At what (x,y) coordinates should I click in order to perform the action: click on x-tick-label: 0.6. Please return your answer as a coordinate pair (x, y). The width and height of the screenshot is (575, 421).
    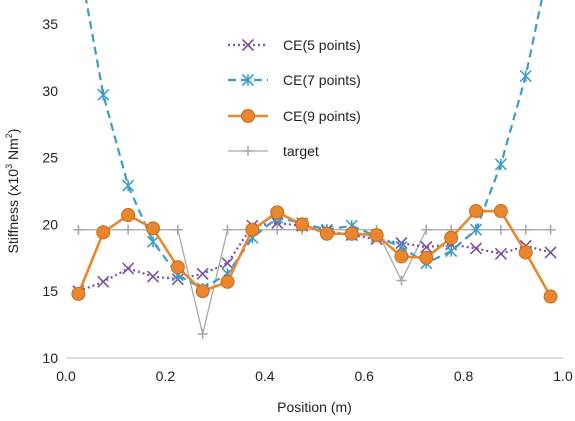
    Looking at the image, I should click on (364, 376).